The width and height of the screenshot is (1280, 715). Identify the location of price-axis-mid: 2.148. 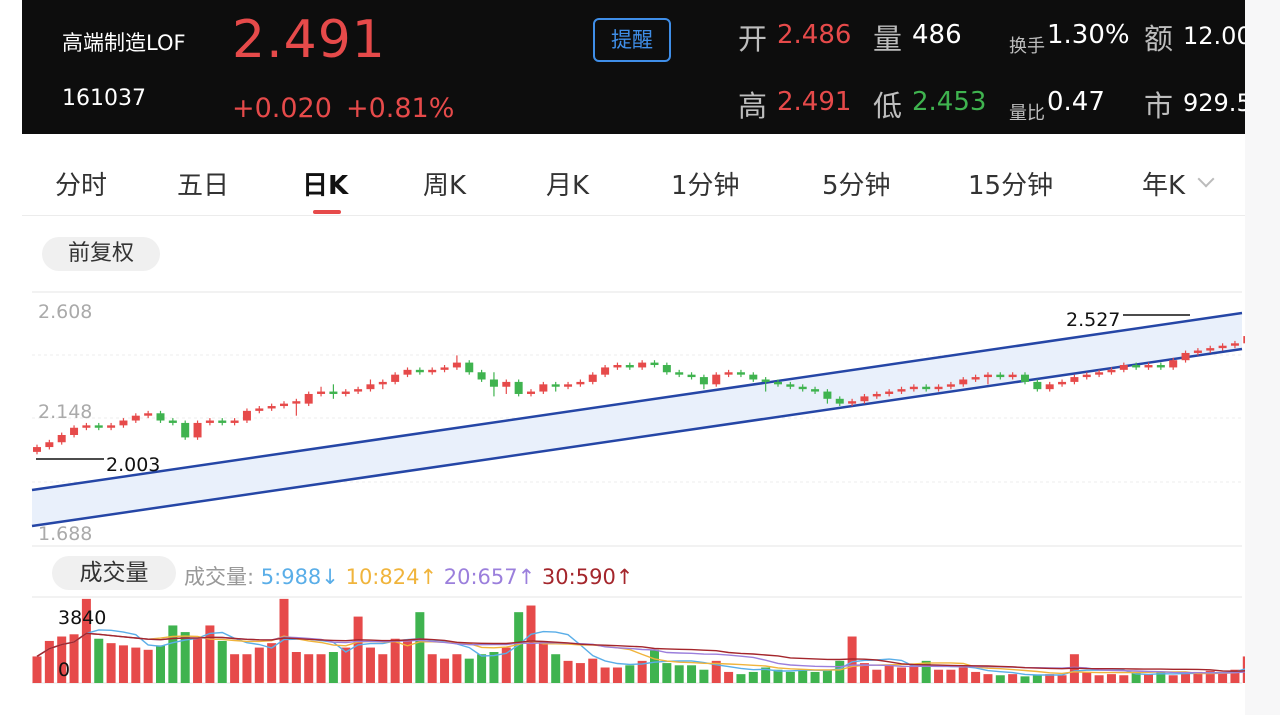
(65, 412).